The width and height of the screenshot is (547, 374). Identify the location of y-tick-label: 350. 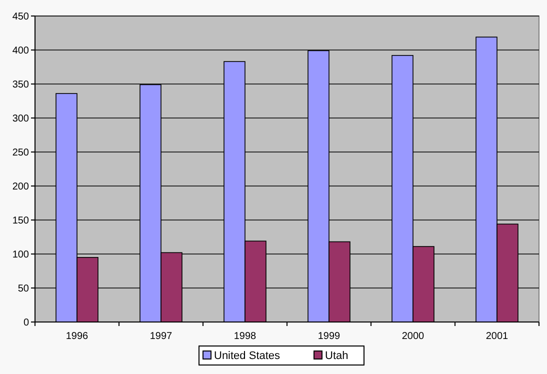
(21, 85).